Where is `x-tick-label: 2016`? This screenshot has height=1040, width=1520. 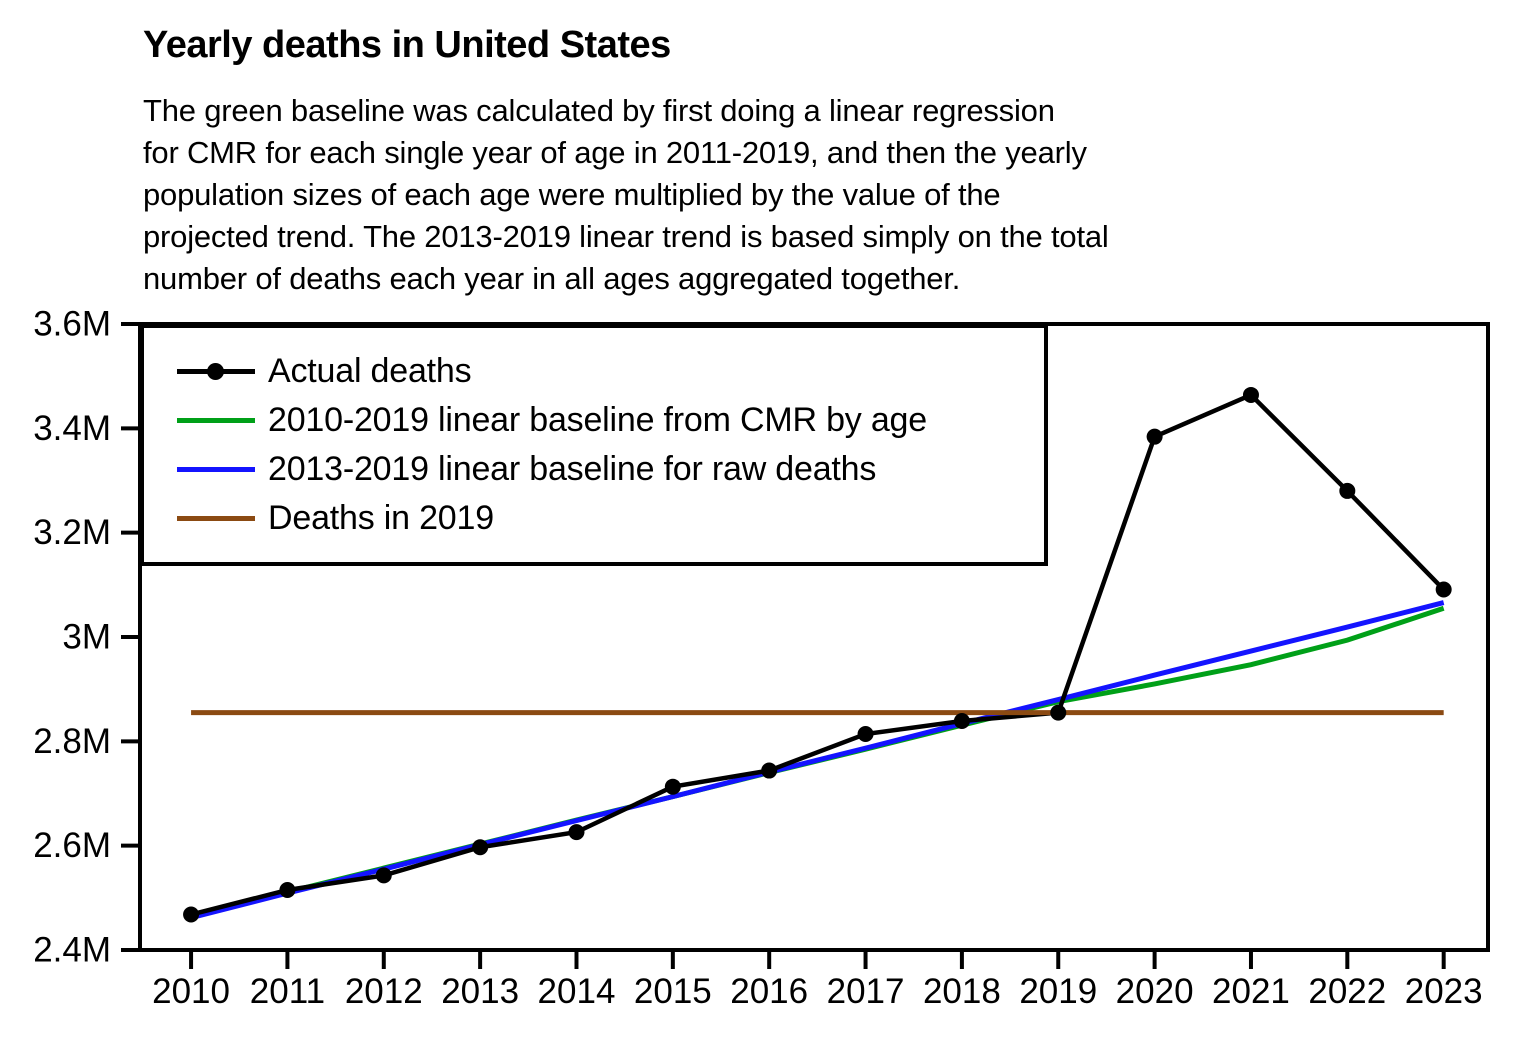
x-tick-label: 2016 is located at coordinates (769, 991).